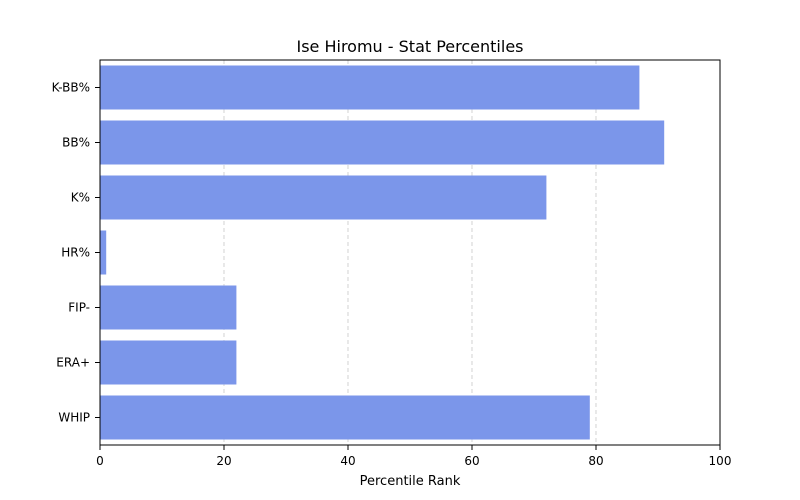 Image resolution: width=800 pixels, height=500 pixels. I want to click on x-tick-label: 60, so click(471, 461).